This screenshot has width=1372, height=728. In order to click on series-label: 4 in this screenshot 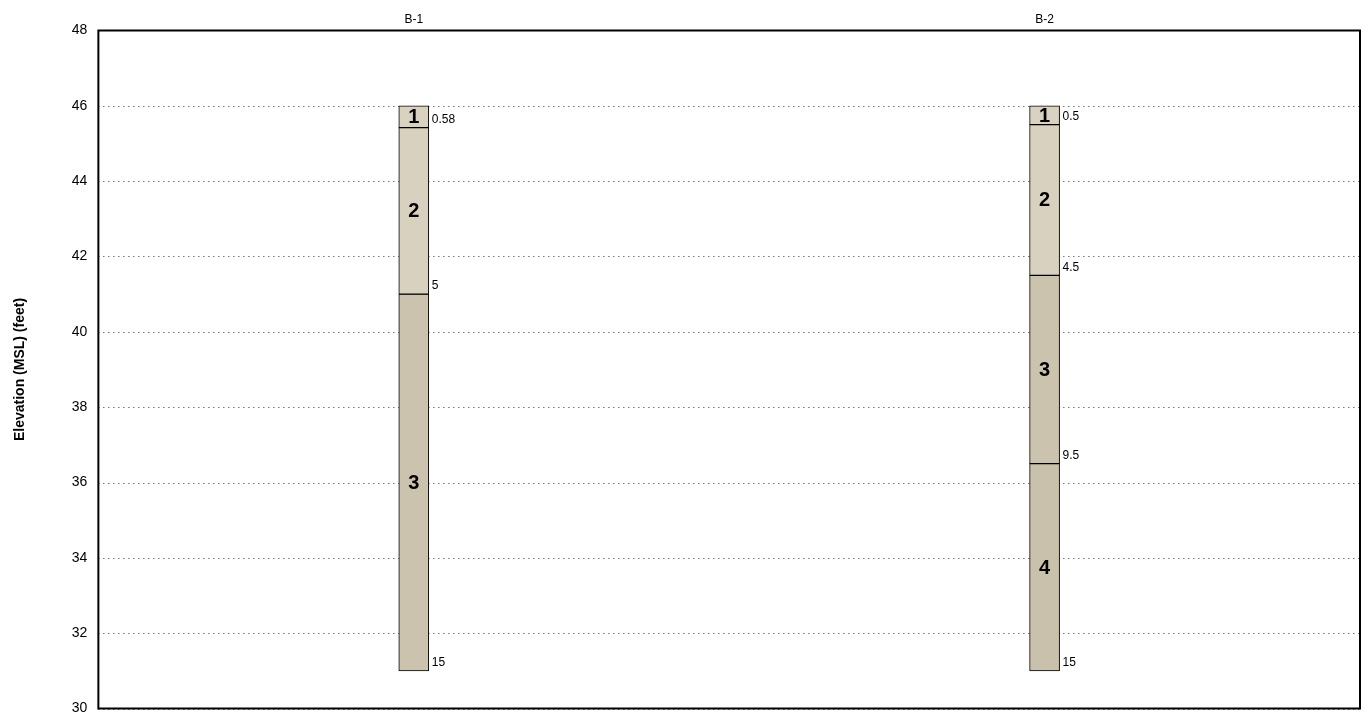, I will do `click(1045, 566)`.